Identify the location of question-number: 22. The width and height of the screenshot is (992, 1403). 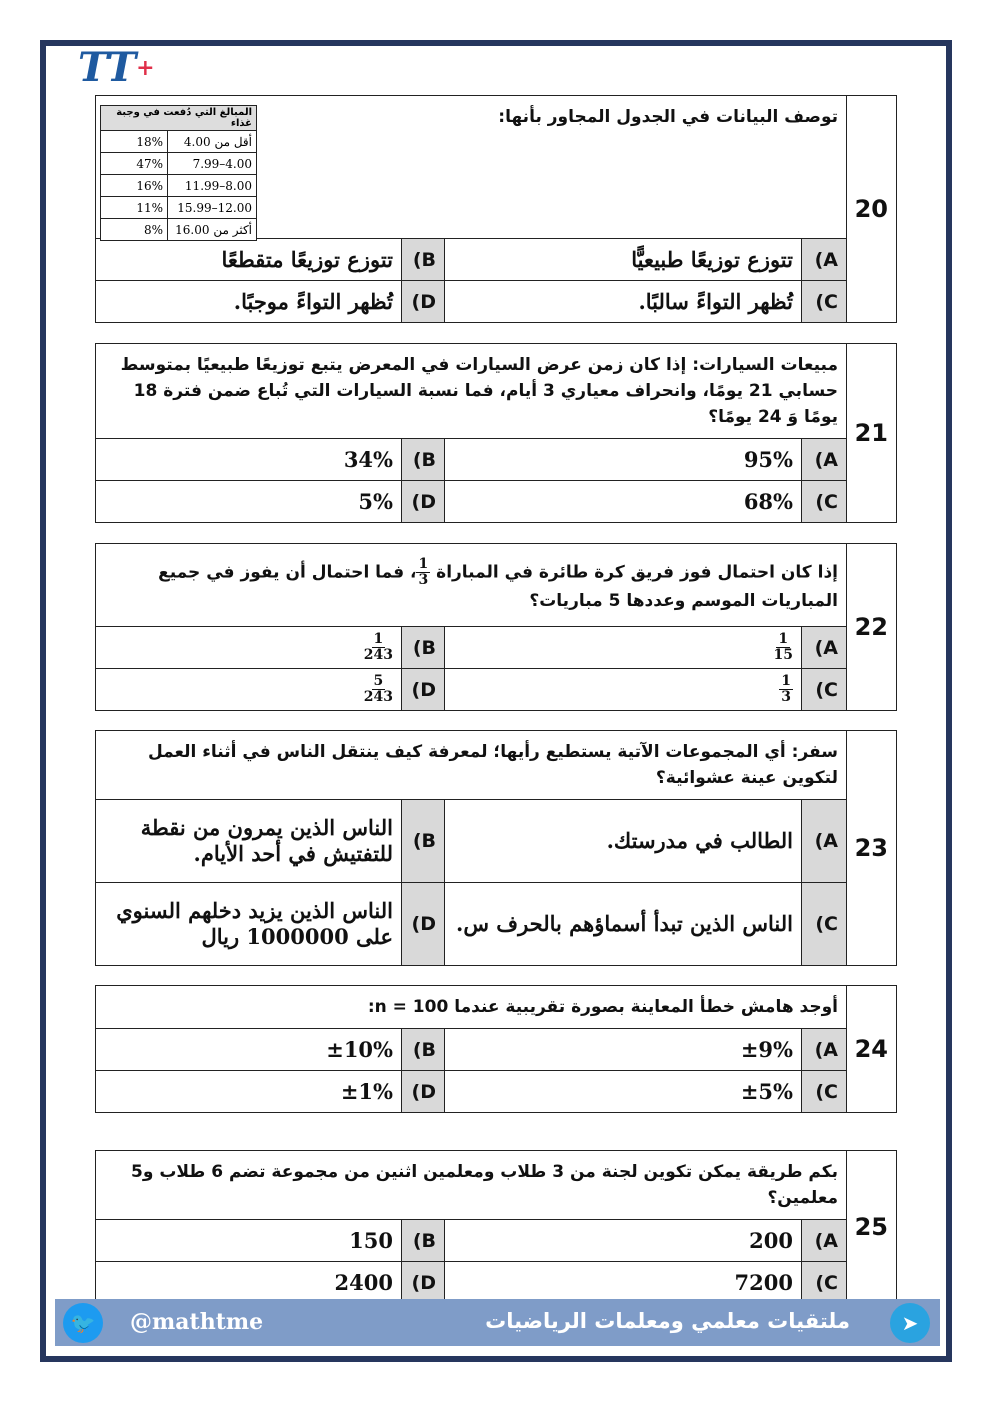
(871, 627).